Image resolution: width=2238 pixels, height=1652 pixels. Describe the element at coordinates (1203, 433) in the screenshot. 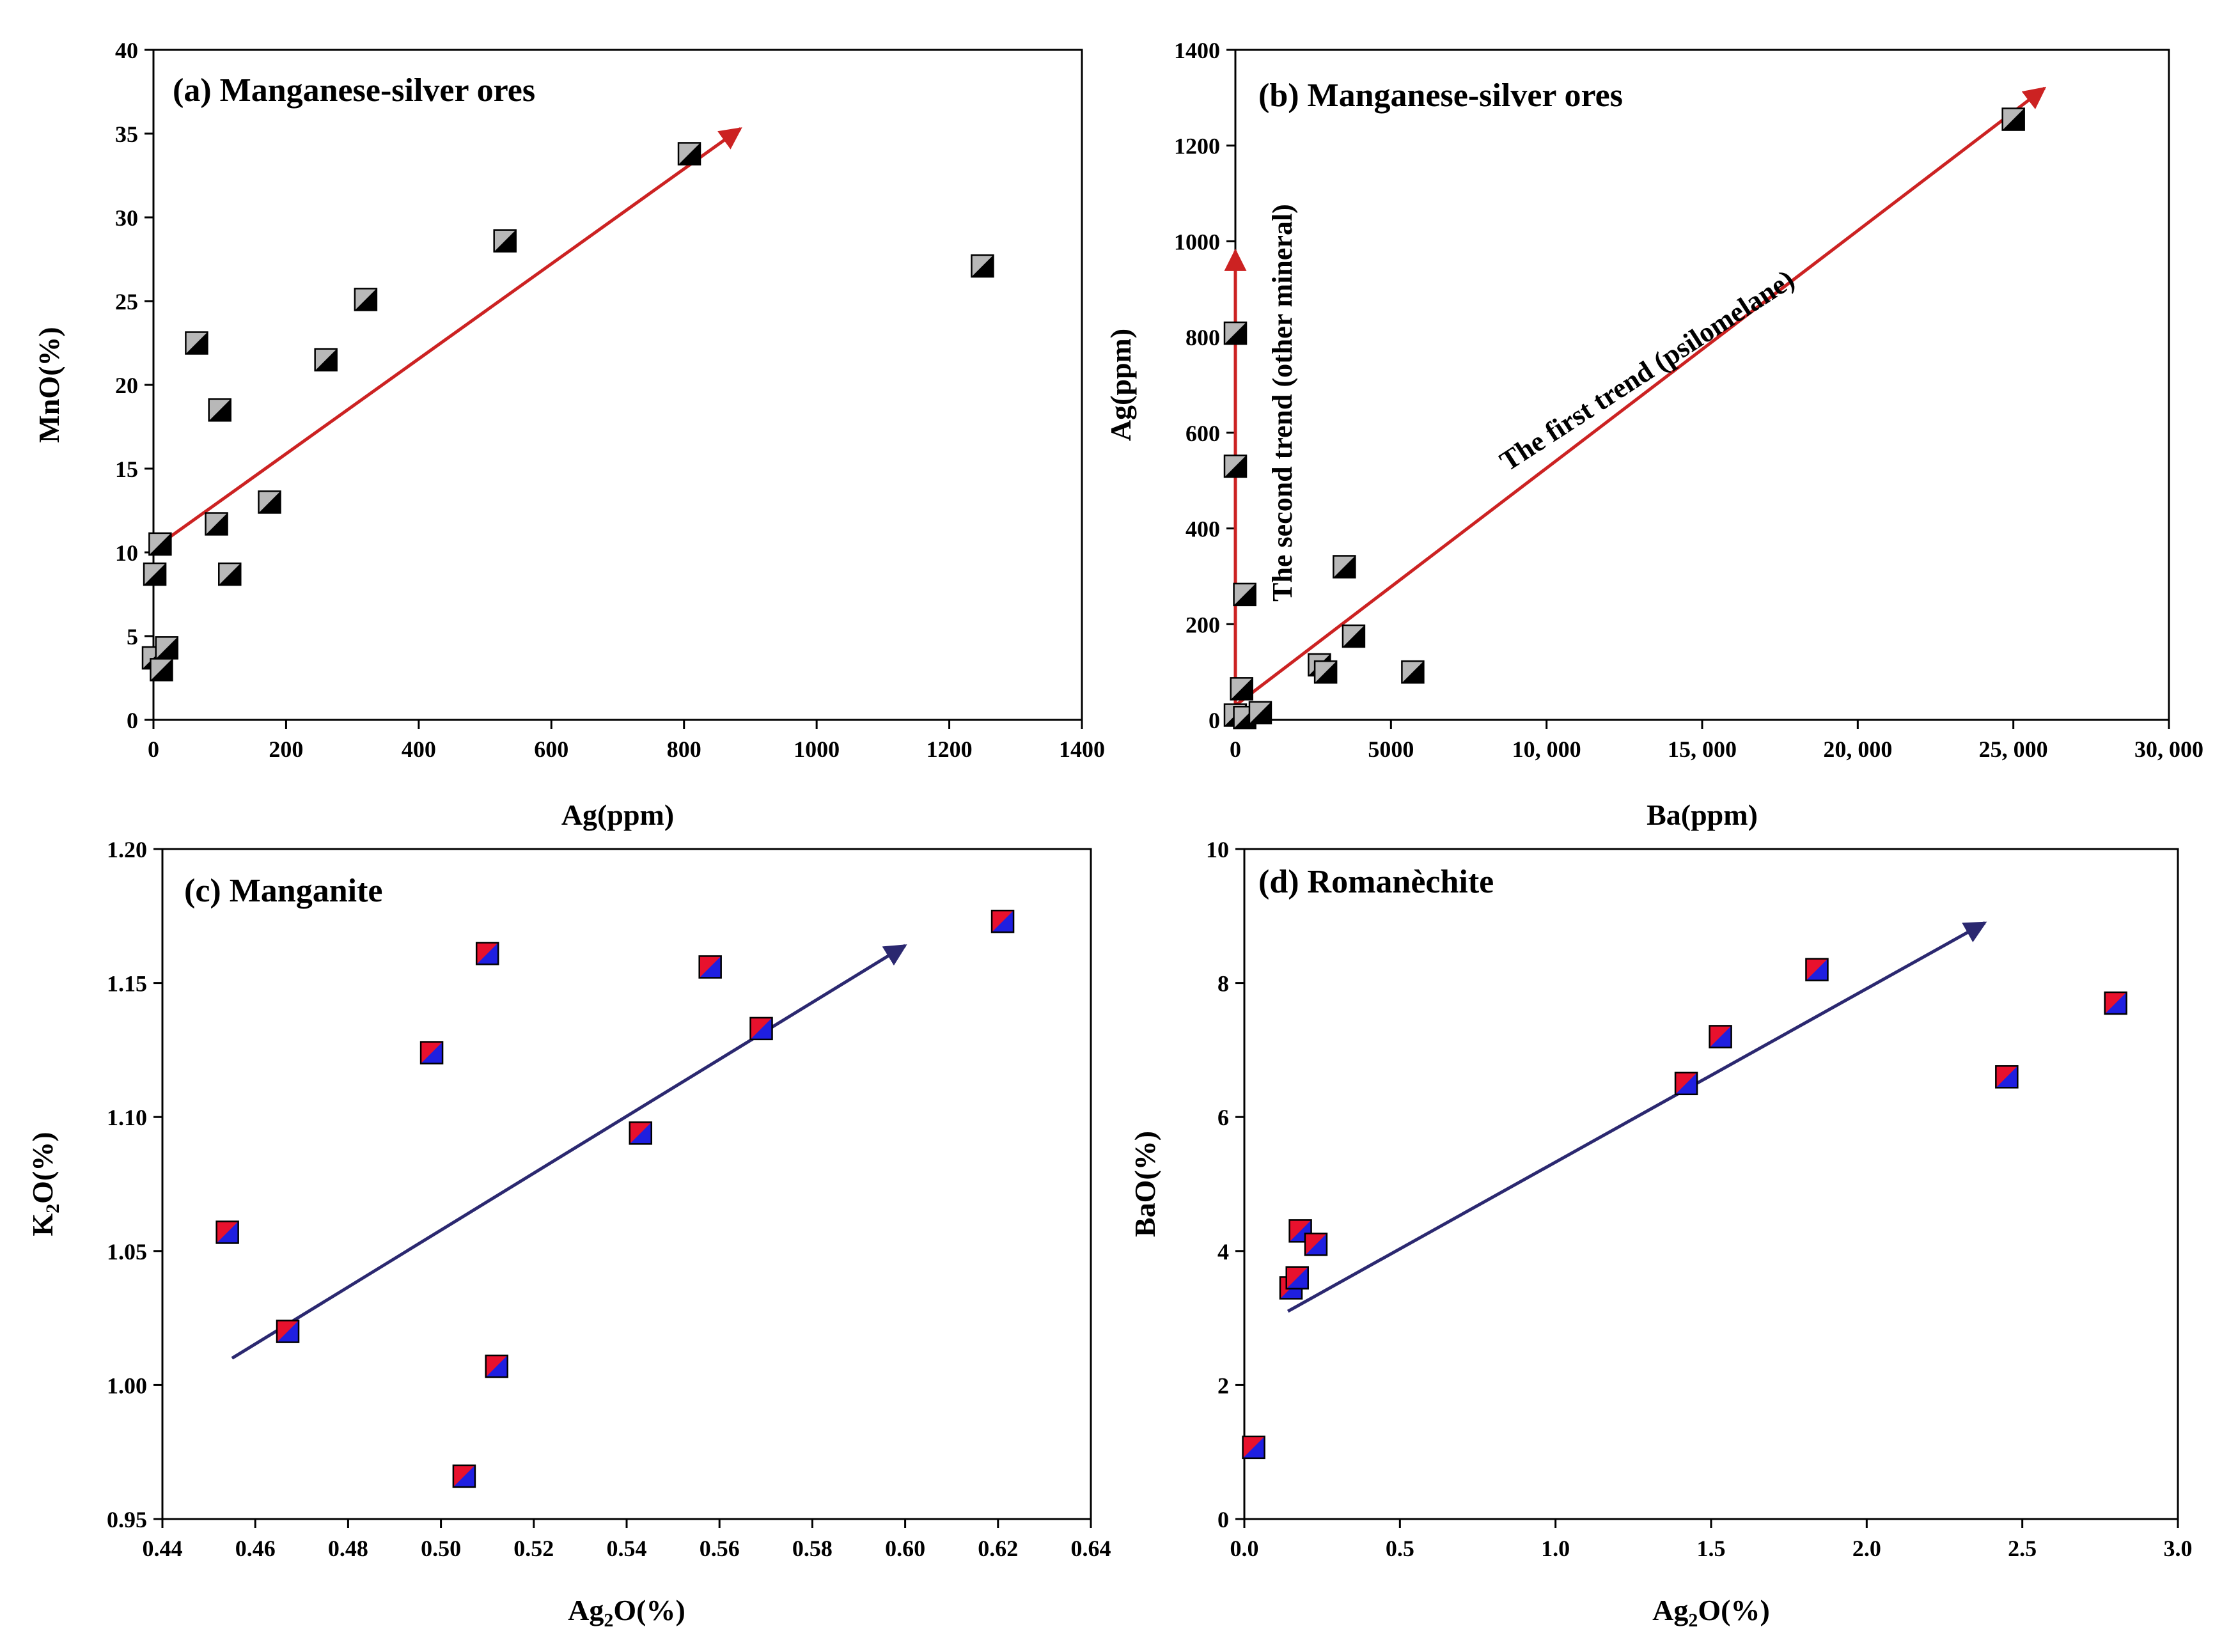

I see `y-tick-label-b: 600` at that location.